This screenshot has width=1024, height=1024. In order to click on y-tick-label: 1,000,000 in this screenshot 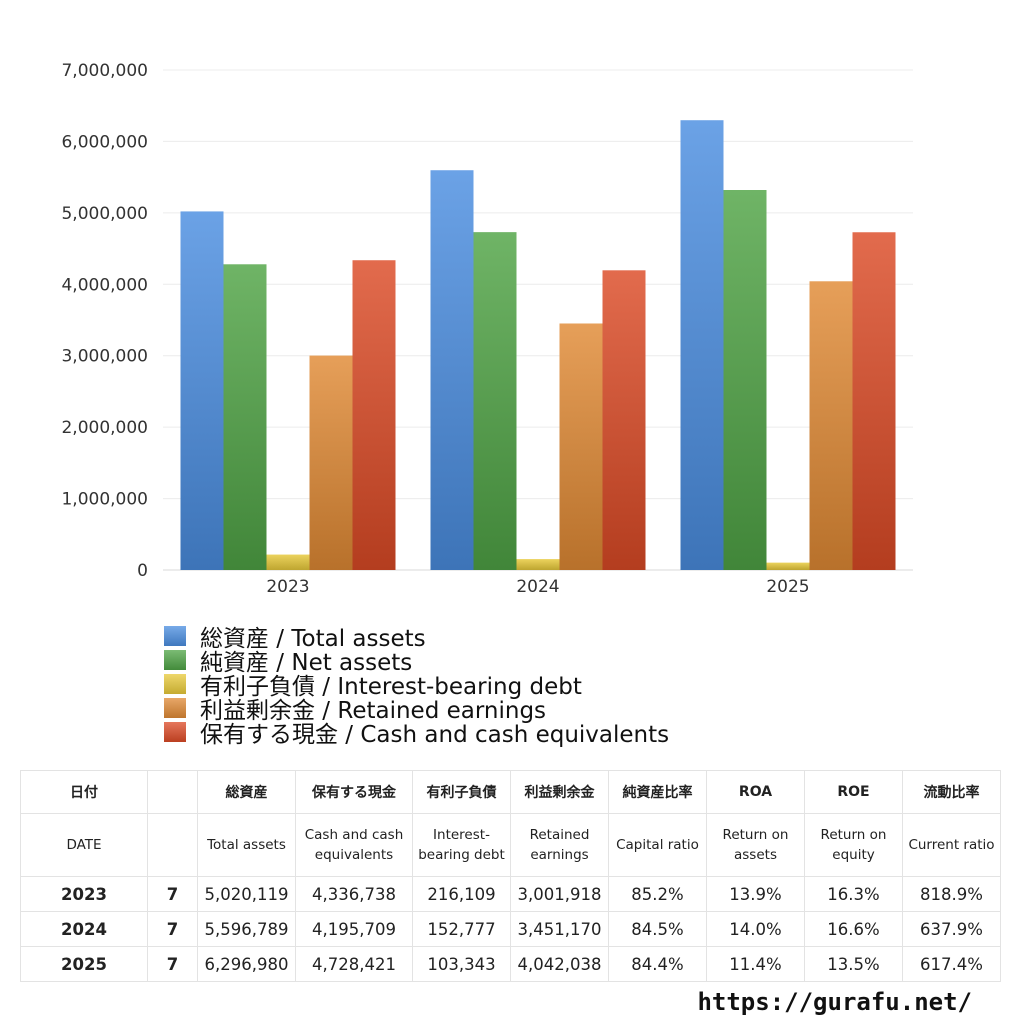, I will do `click(104, 500)`.